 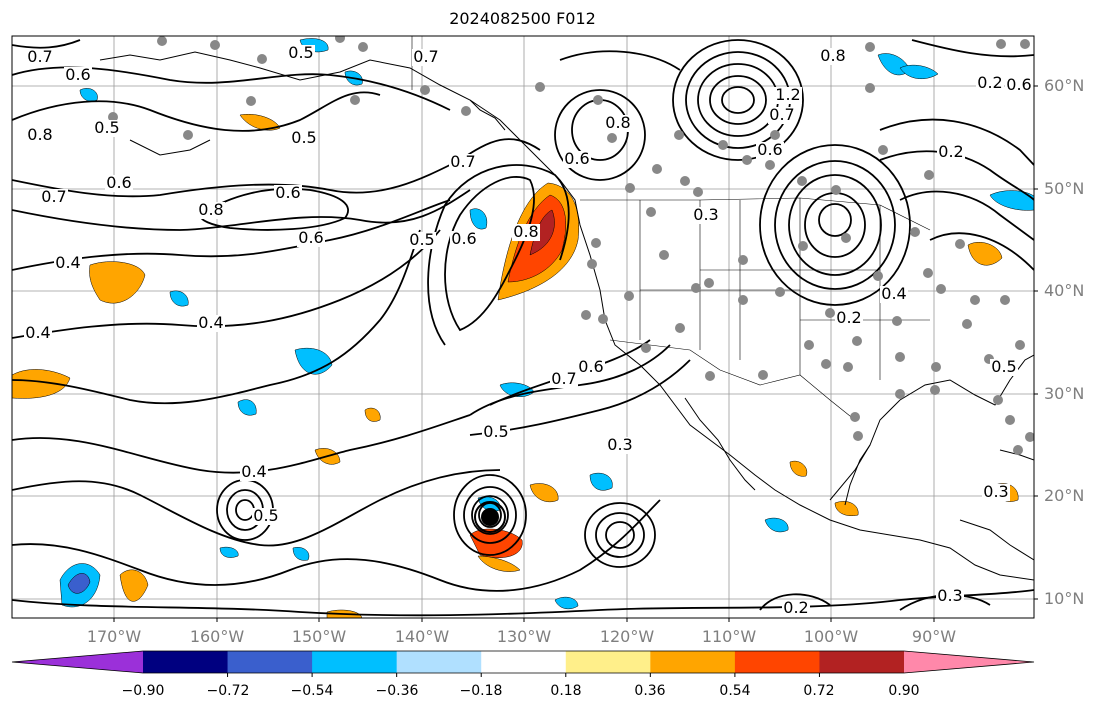 I want to click on lon-label: 100°W, so click(x=831, y=636).